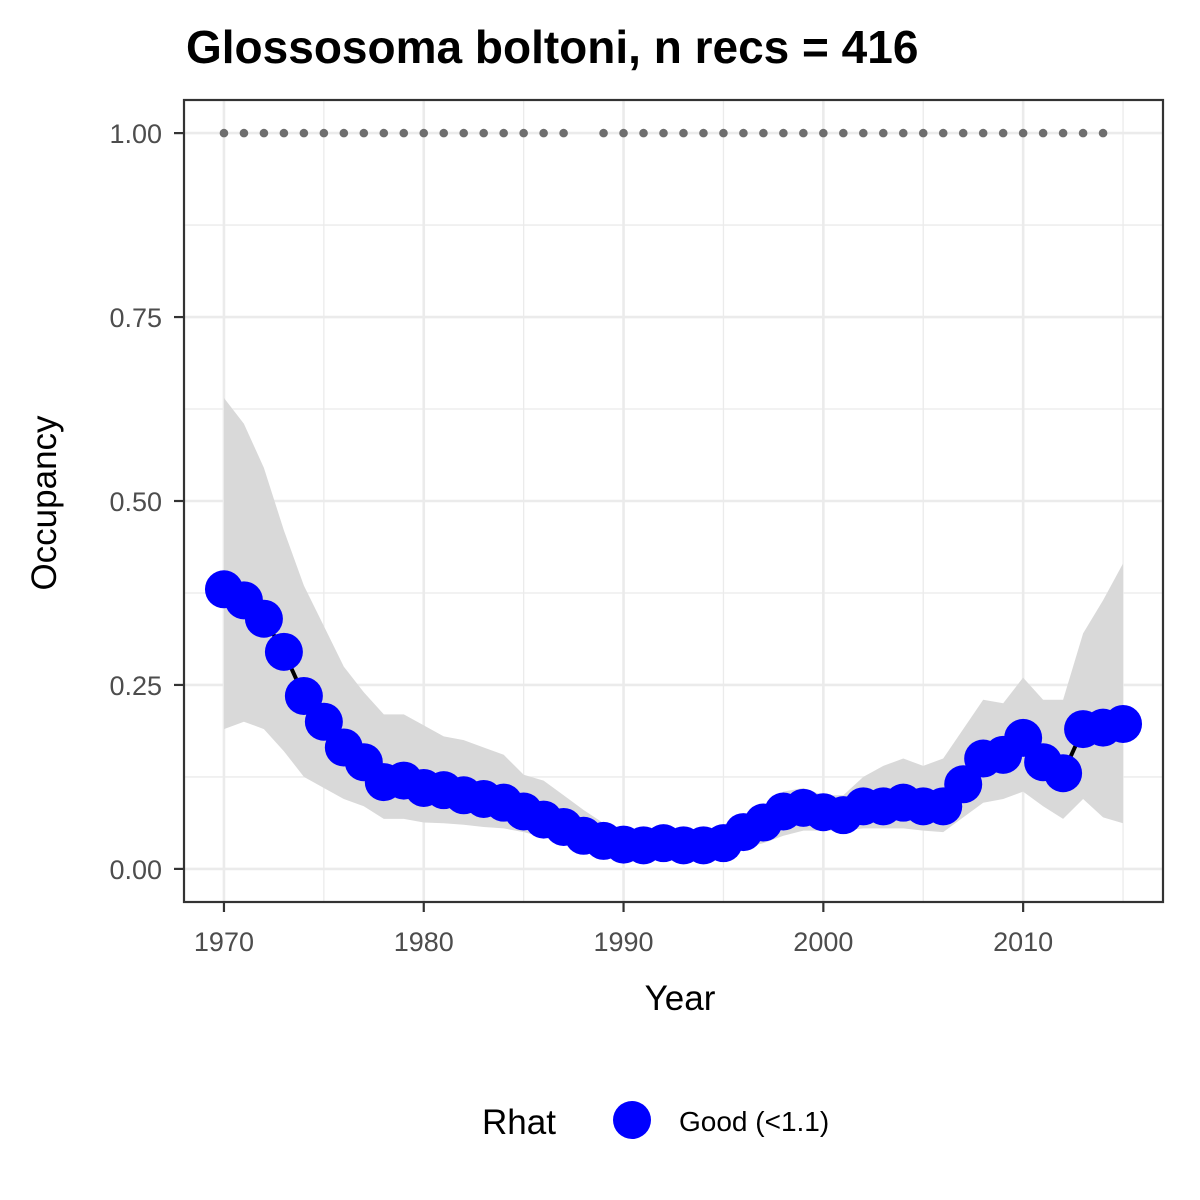 Image resolution: width=1200 pixels, height=1200 pixels. I want to click on chart-title: Glossosoma boltoni, n recs = 416, so click(552, 47).